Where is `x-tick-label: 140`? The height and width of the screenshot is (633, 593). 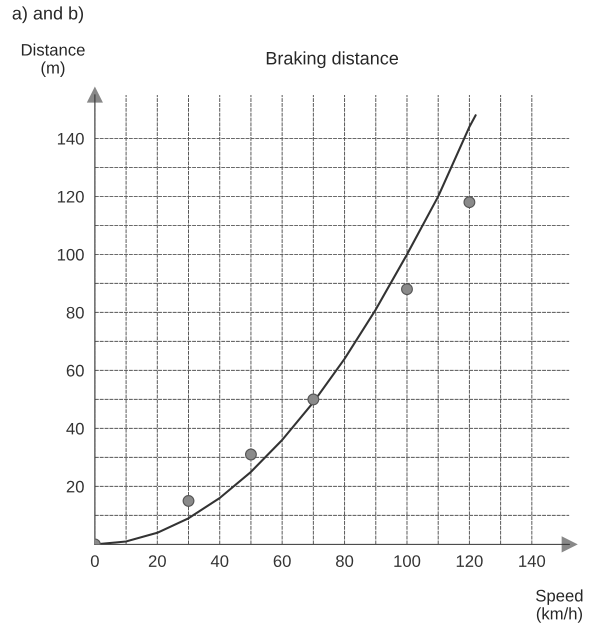 x-tick-label: 140 is located at coordinates (532, 561).